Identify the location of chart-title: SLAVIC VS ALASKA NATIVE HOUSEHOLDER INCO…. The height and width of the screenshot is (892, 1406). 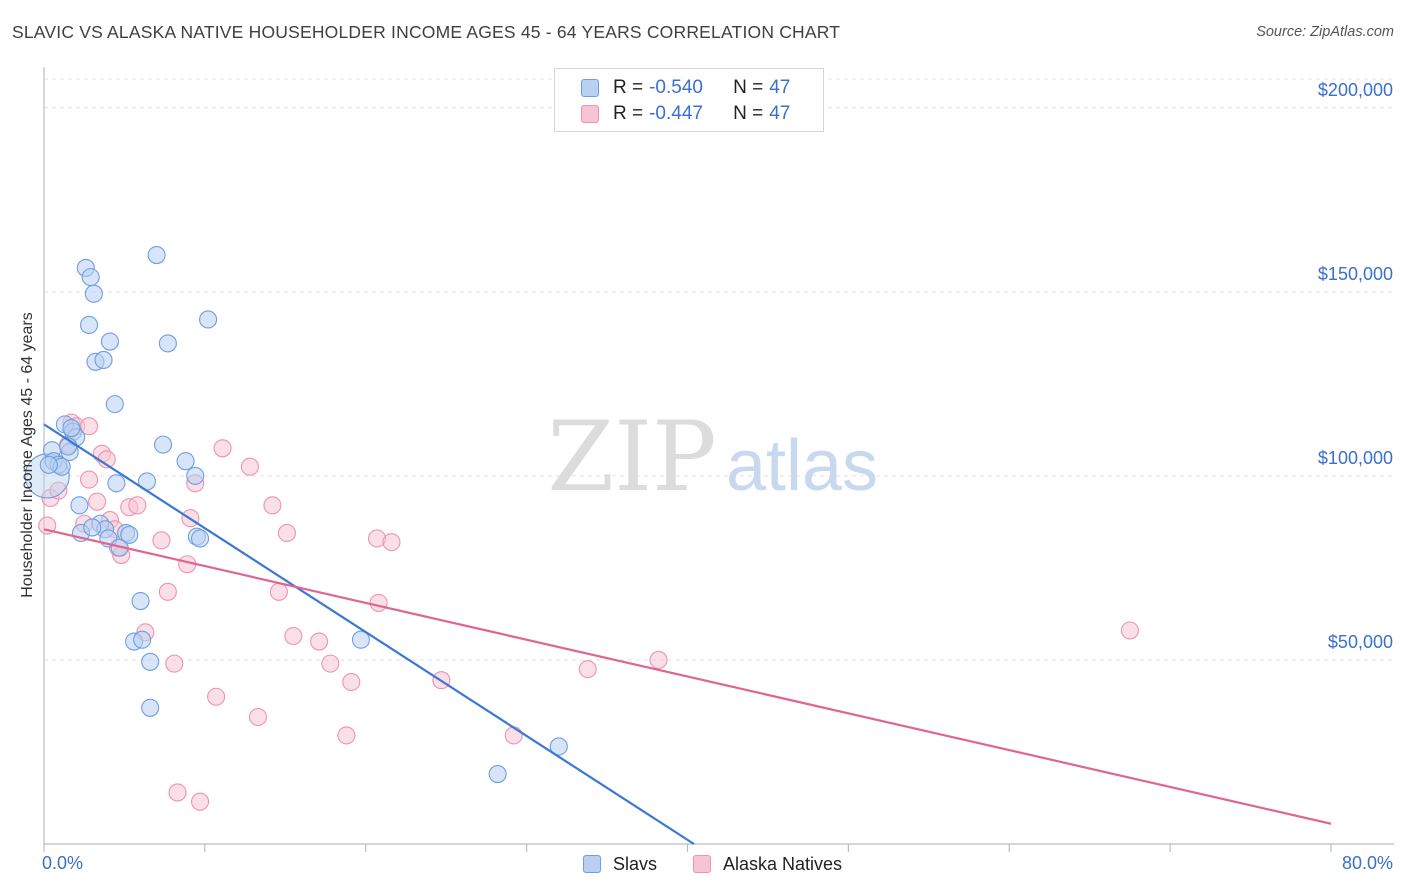
(426, 32).